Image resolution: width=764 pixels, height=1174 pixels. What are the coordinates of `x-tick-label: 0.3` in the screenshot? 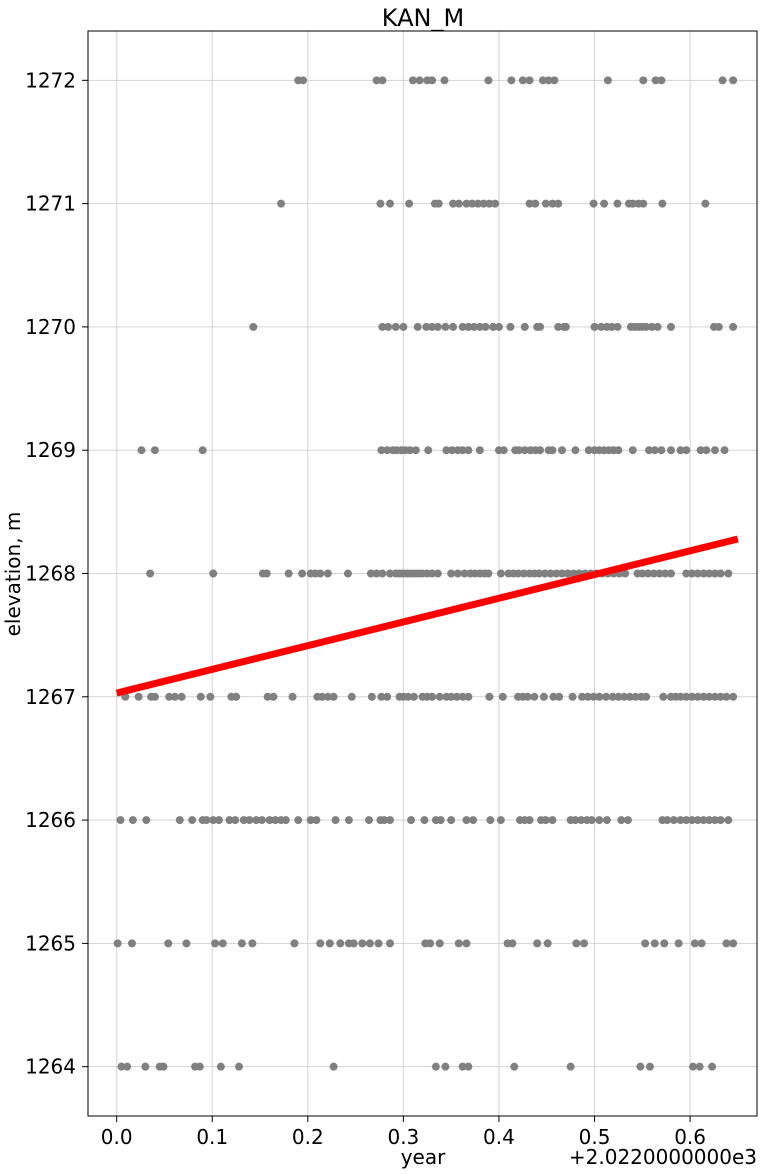 It's located at (403, 1137).